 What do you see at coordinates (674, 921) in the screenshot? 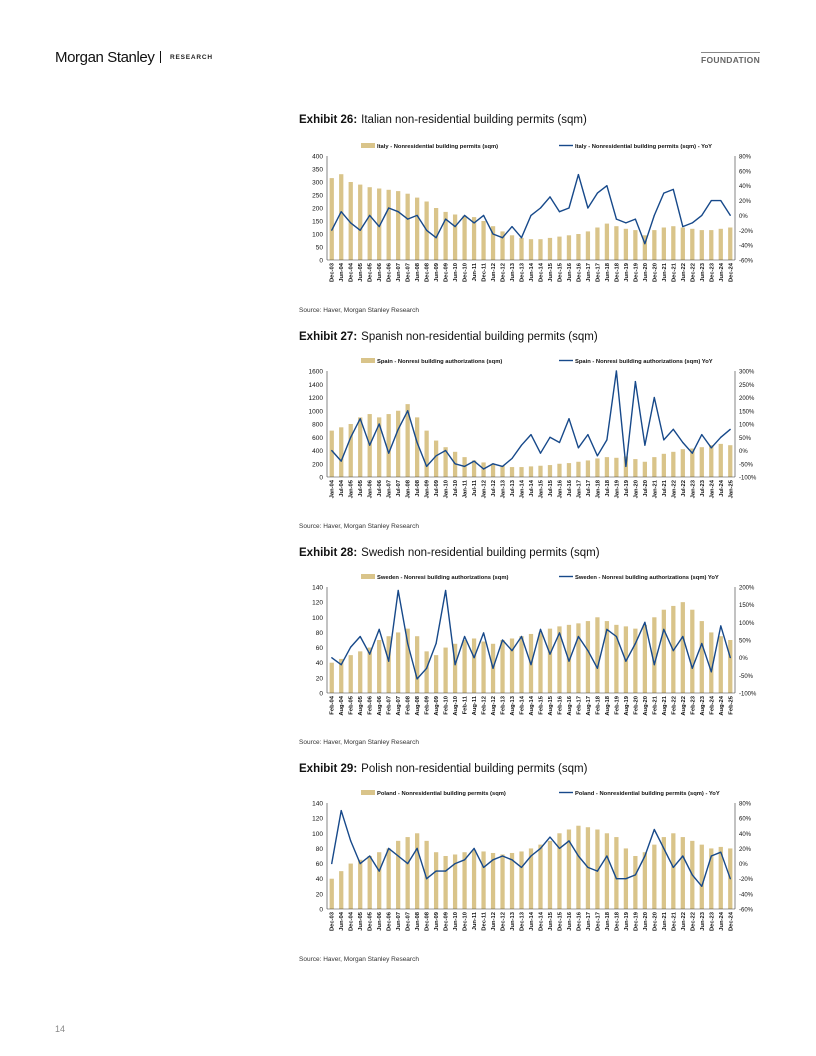
I see `x-tick-label: Dec-21` at bounding box center [674, 921].